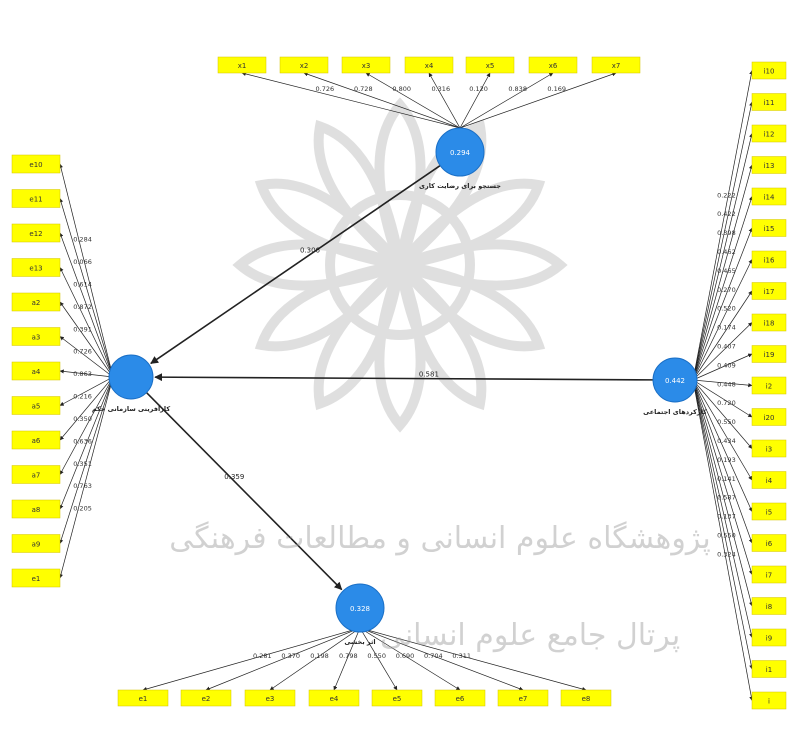 The width and height of the screenshot is (794, 734). Describe the element at coordinates (334, 698) in the screenshot. I see `indicator-e4: e4` at that location.